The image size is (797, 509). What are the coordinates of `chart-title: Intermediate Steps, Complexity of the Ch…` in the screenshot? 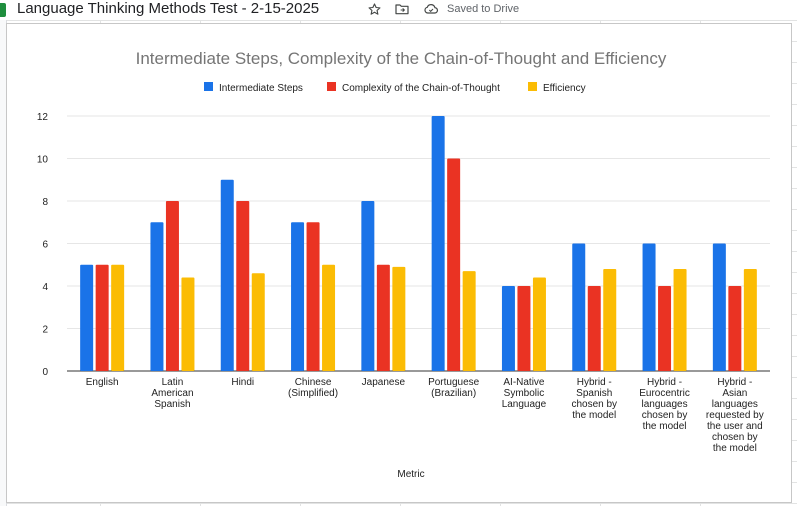 It's located at (401, 58).